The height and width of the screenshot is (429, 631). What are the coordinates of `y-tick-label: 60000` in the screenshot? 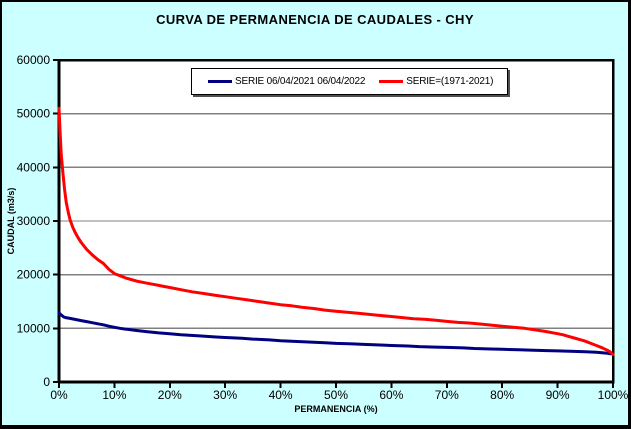 It's located at (34, 60).